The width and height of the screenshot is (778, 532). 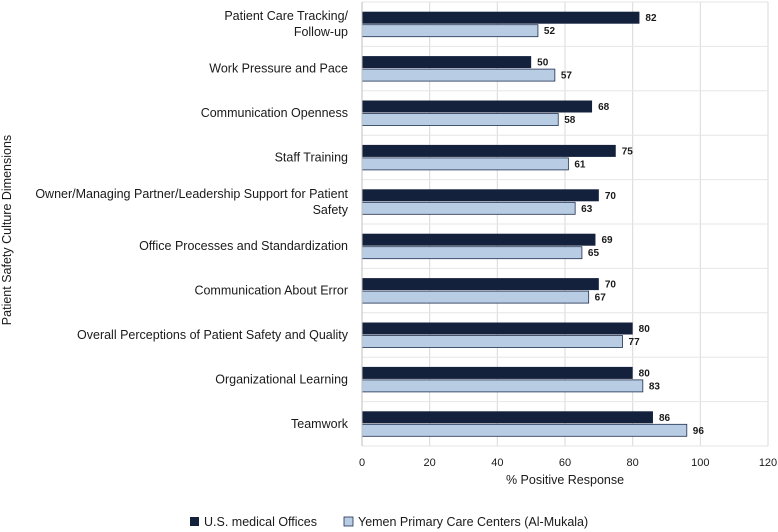 I want to click on category-label-line: Office Processes and Standardization, so click(x=243, y=246).